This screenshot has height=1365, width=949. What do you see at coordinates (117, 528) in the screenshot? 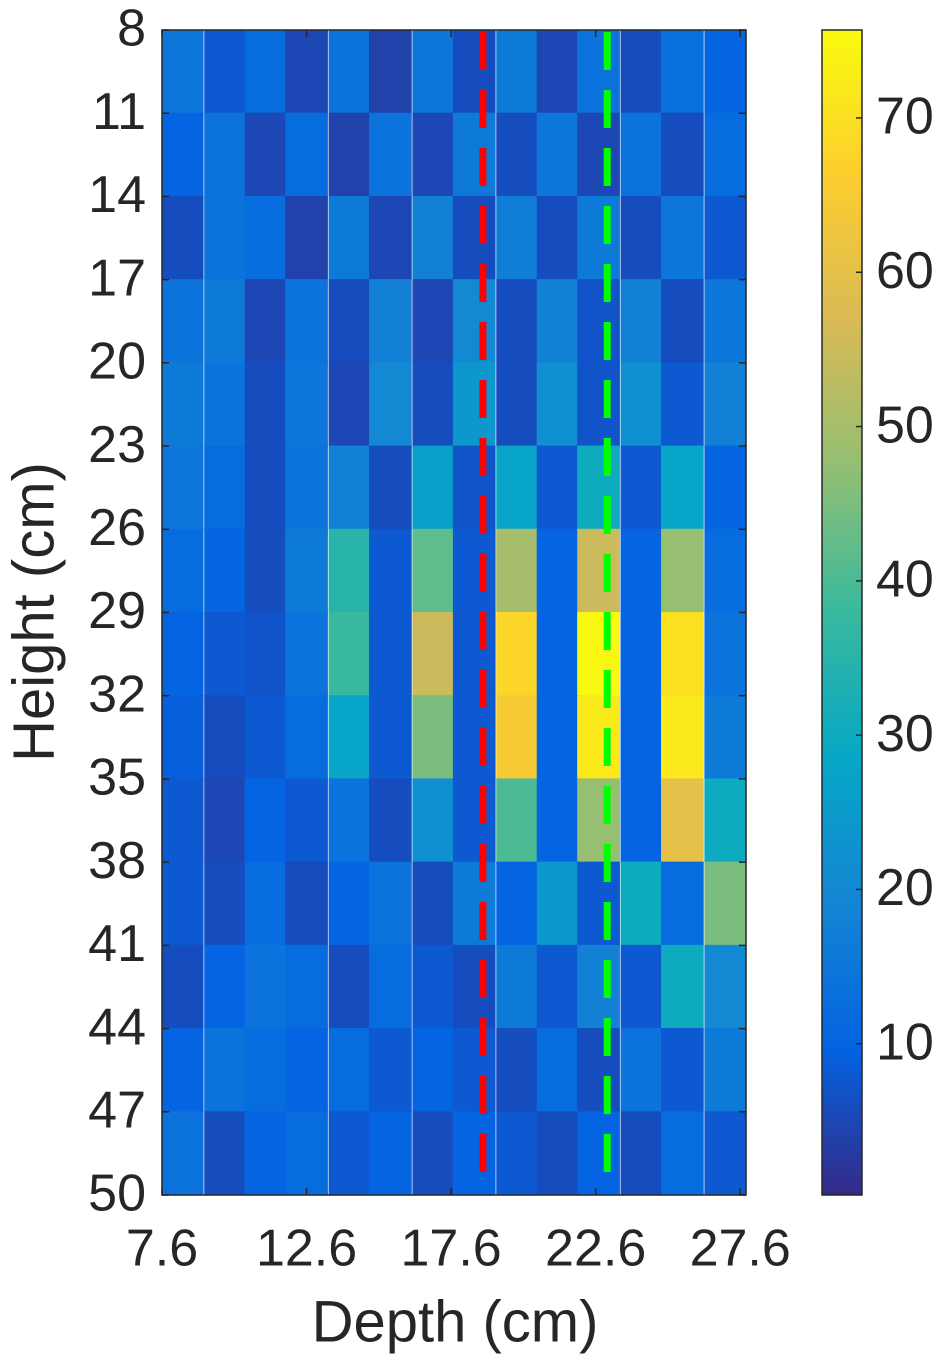
I see `y-tick-label: 26` at bounding box center [117, 528].